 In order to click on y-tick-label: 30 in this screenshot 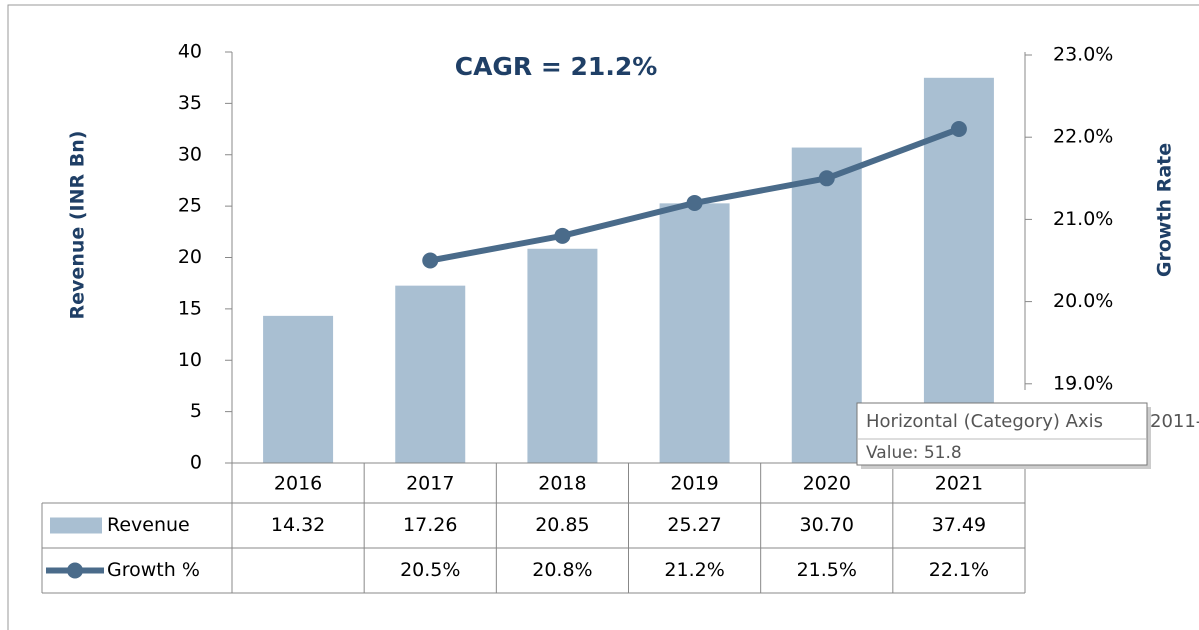, I will do `click(190, 154)`.